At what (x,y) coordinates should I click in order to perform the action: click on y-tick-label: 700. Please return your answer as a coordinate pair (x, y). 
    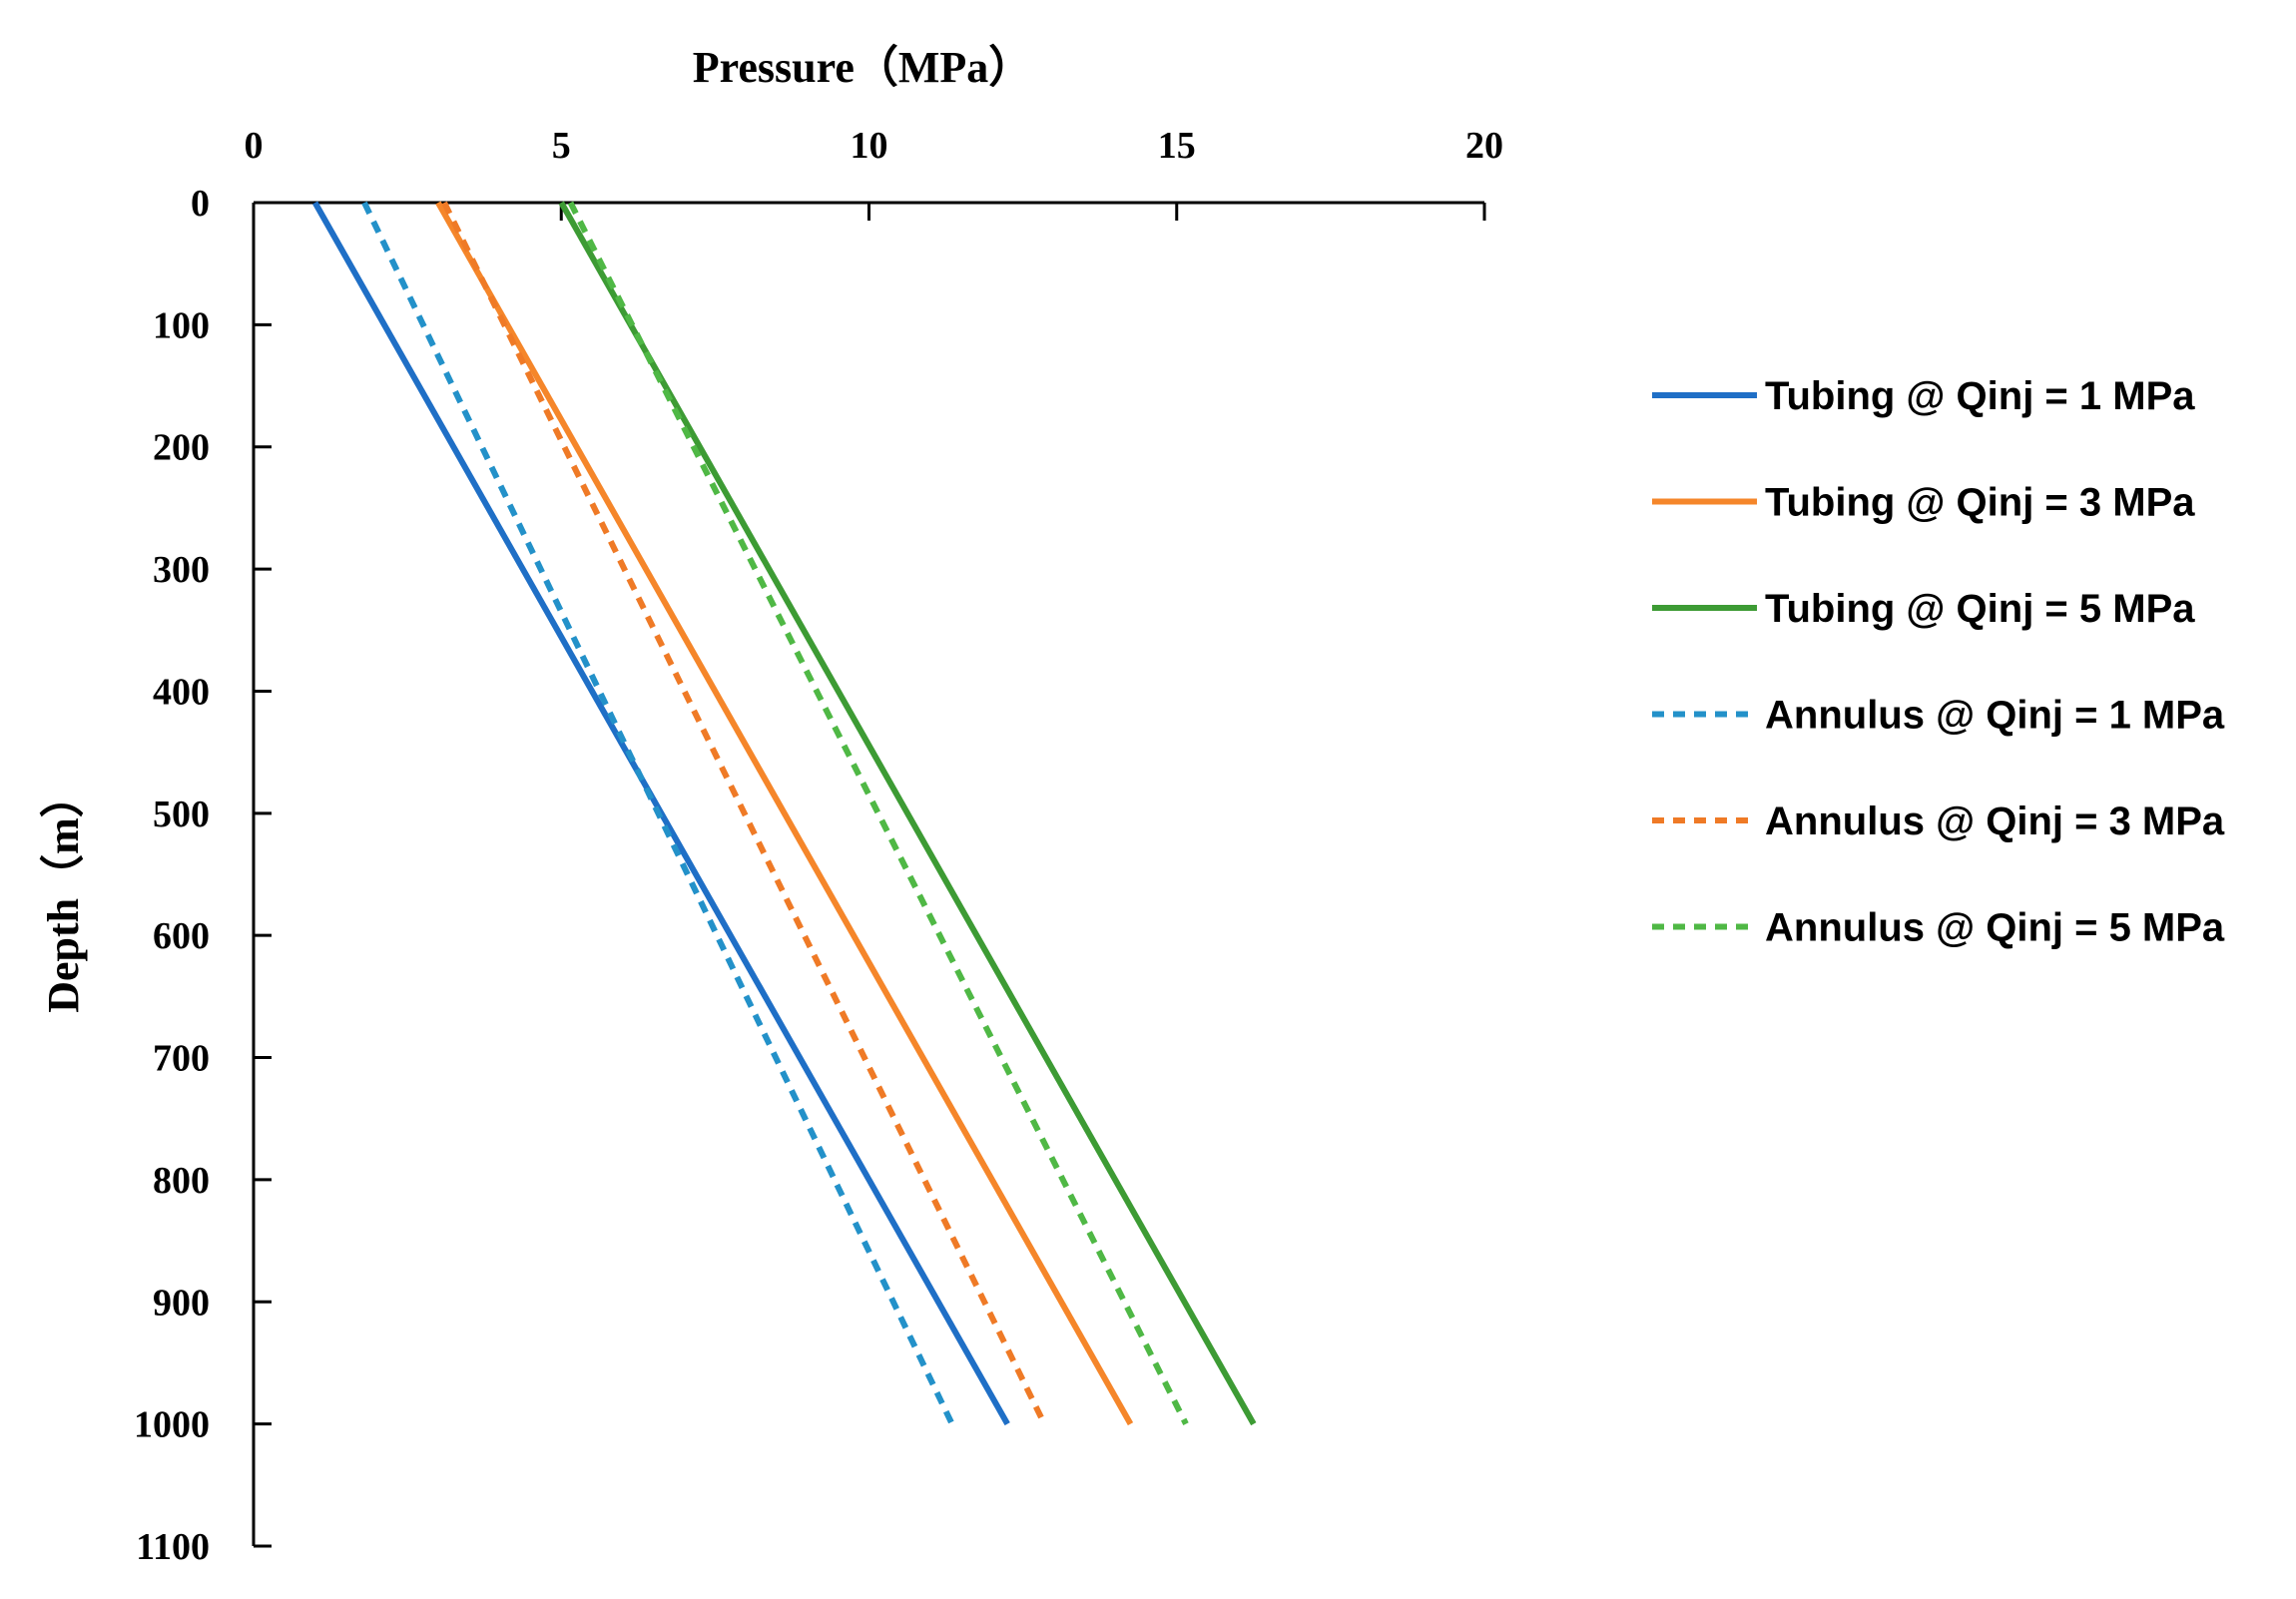
    Looking at the image, I should click on (182, 1059).